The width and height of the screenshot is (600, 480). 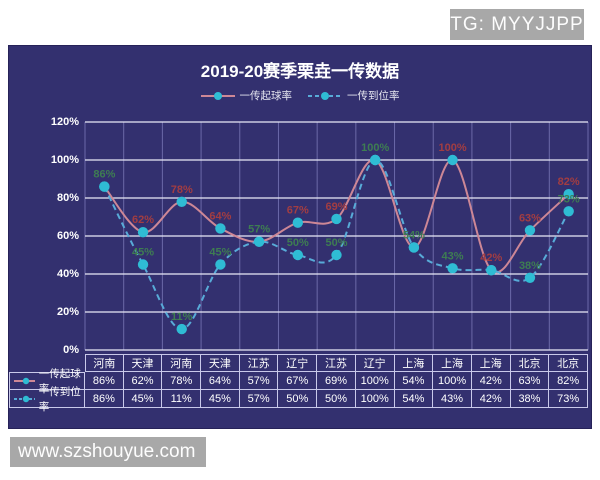 What do you see at coordinates (530, 381) in the screenshot?
I see `table-cell: 63%` at bounding box center [530, 381].